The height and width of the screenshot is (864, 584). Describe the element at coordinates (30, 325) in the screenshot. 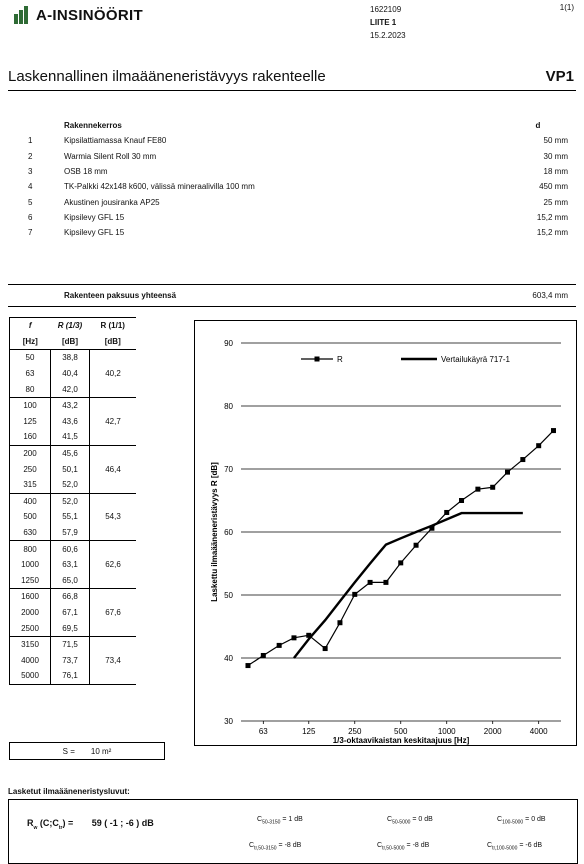

I see `table-cell: f` at that location.